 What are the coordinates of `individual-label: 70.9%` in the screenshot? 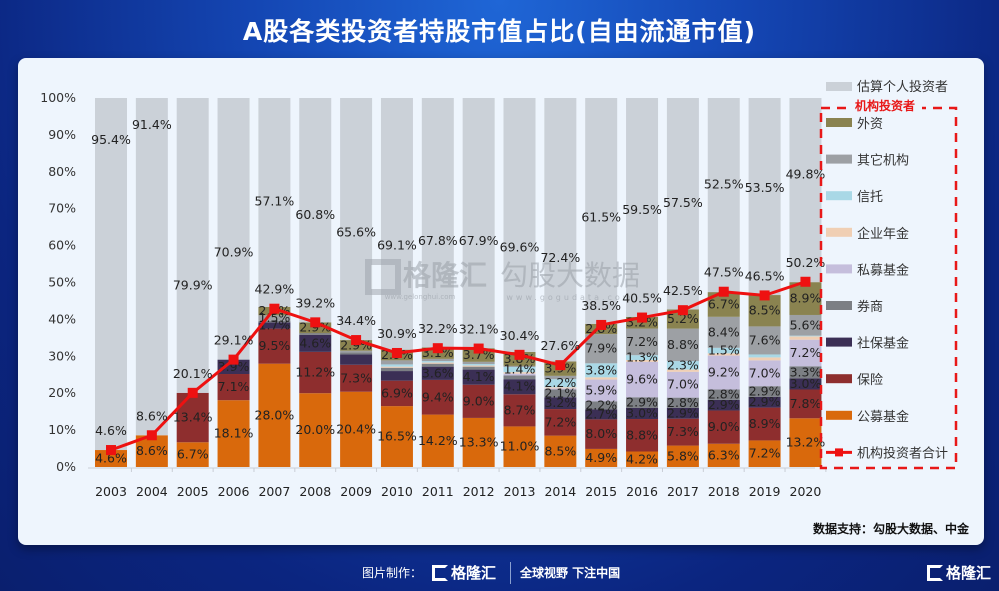 It's located at (234, 251).